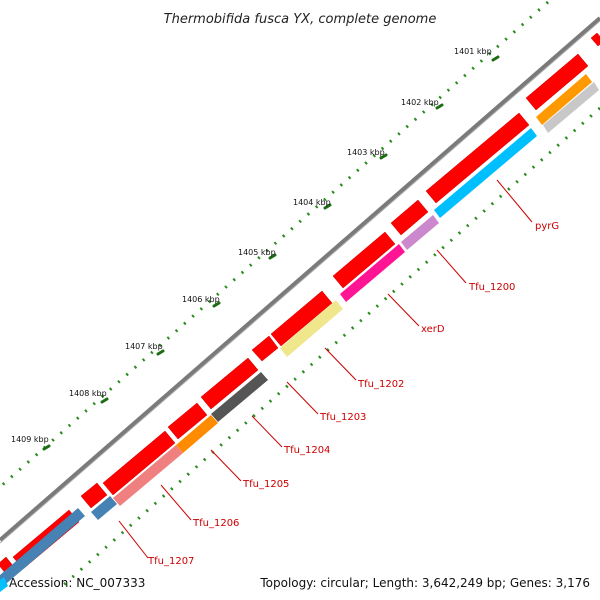  I want to click on gene-label-tfu-1205: Tfu_1205, so click(265, 484).